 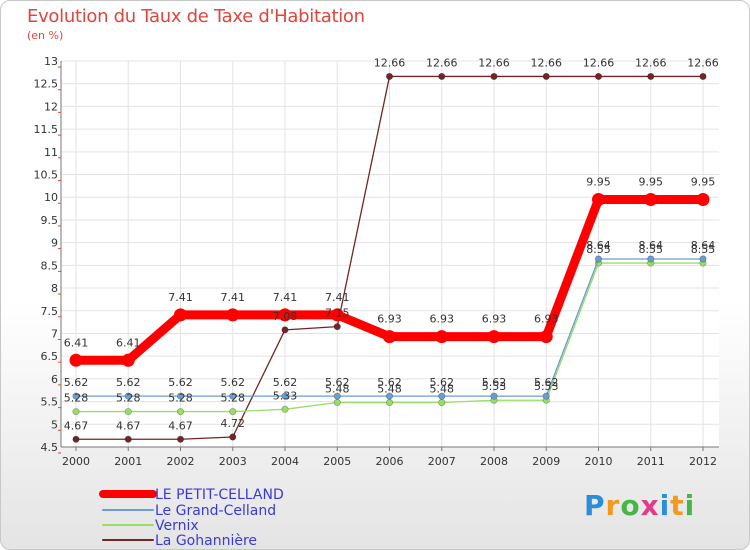 What do you see at coordinates (54, 288) in the screenshot?
I see `y-tick-label: 8` at bounding box center [54, 288].